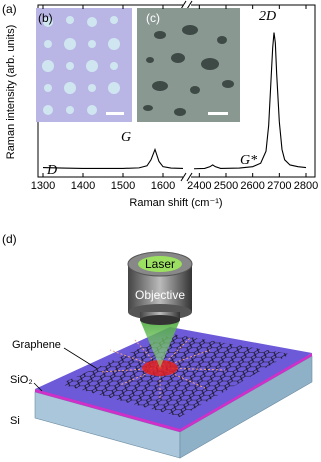  Describe the element at coordinates (248, 160) in the screenshot. I see `peak-label: G*` at that location.